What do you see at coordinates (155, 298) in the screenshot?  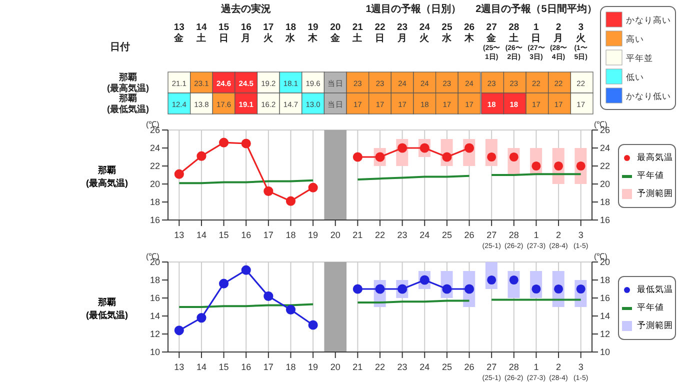 I see `y-tick-label: 16` at bounding box center [155, 298].